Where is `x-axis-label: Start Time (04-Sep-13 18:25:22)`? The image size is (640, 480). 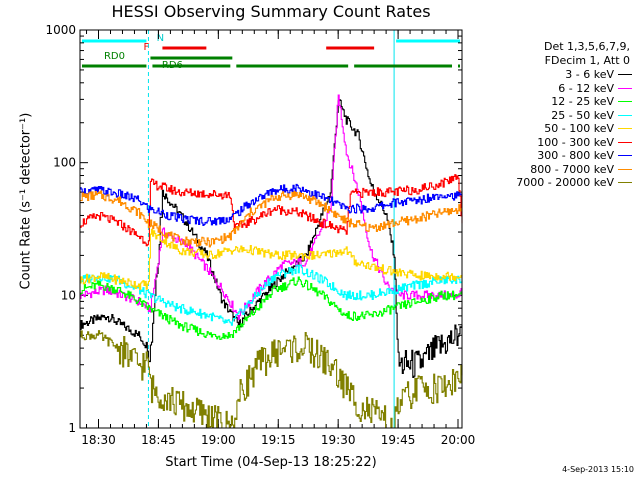
x-axis-label: Start Time (04-Sep-13 18:25:22) is located at coordinates (271, 462).